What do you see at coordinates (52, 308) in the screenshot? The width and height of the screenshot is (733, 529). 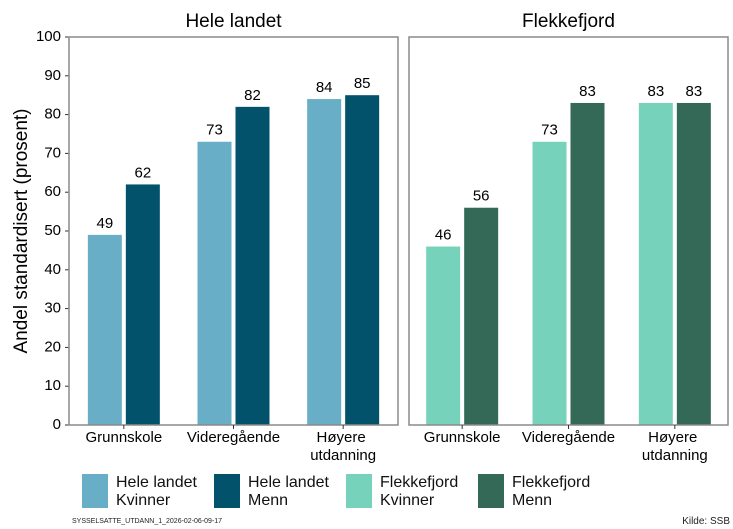 I see `y-tick-label: 30` at bounding box center [52, 308].